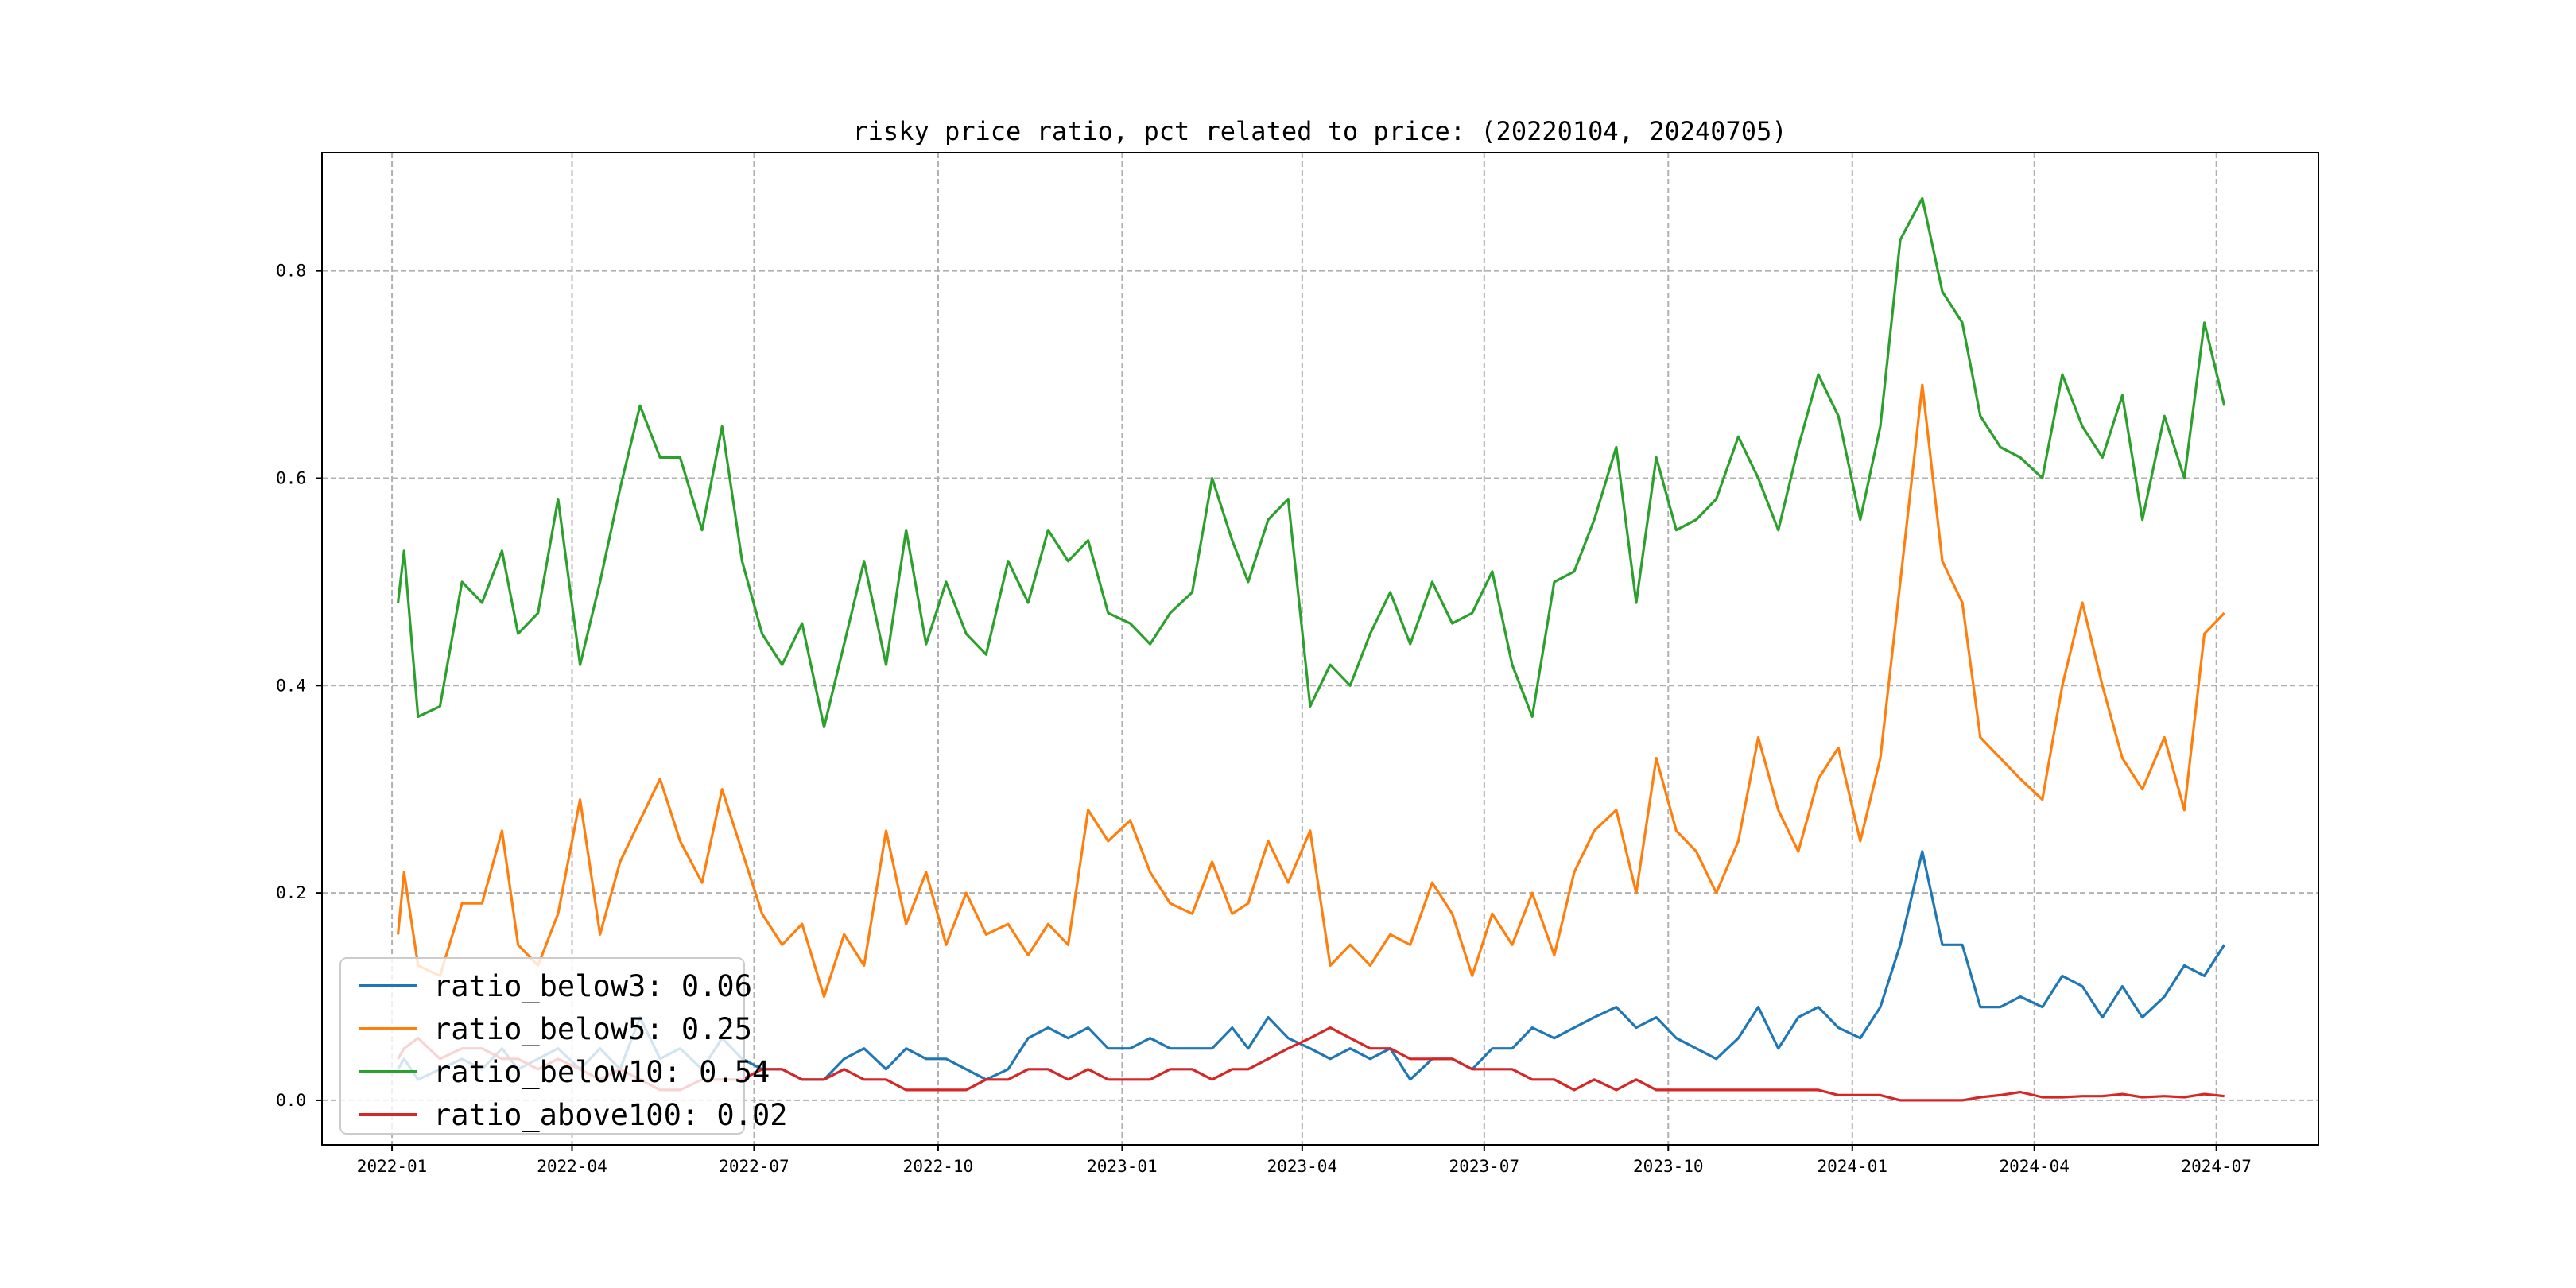 This screenshot has height=1288, width=2576. Describe the element at coordinates (291, 478) in the screenshot. I see `y-tick-label: 0.6` at that location.